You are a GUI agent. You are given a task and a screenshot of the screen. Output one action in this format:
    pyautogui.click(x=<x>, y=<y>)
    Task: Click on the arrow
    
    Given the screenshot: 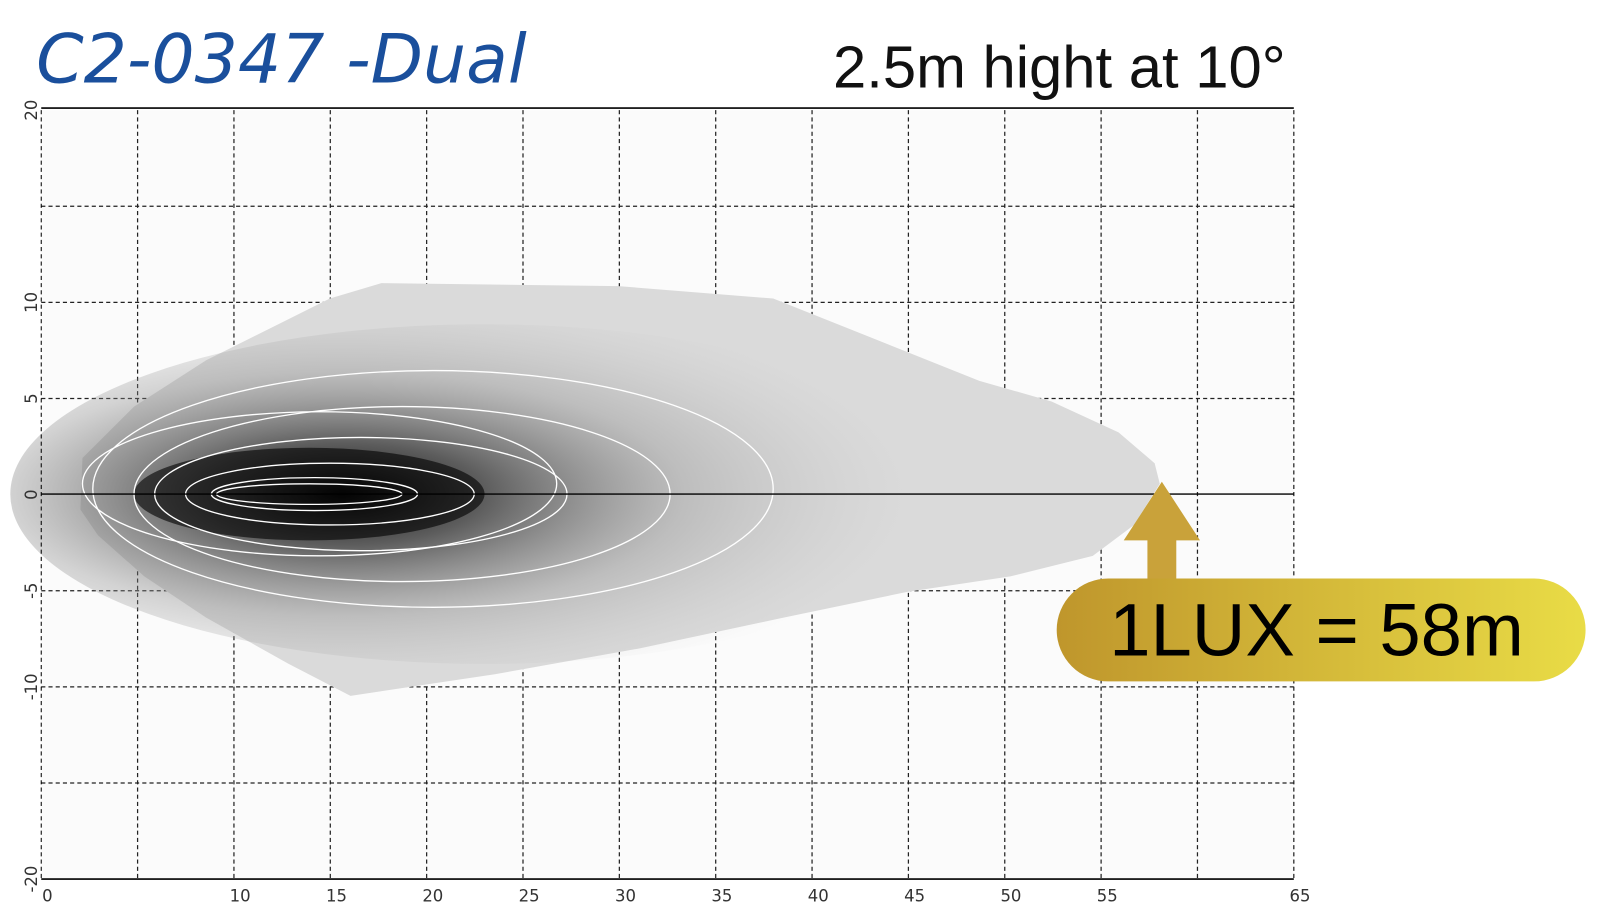 What is the action you would take?
    pyautogui.click(x=1161, y=531)
    